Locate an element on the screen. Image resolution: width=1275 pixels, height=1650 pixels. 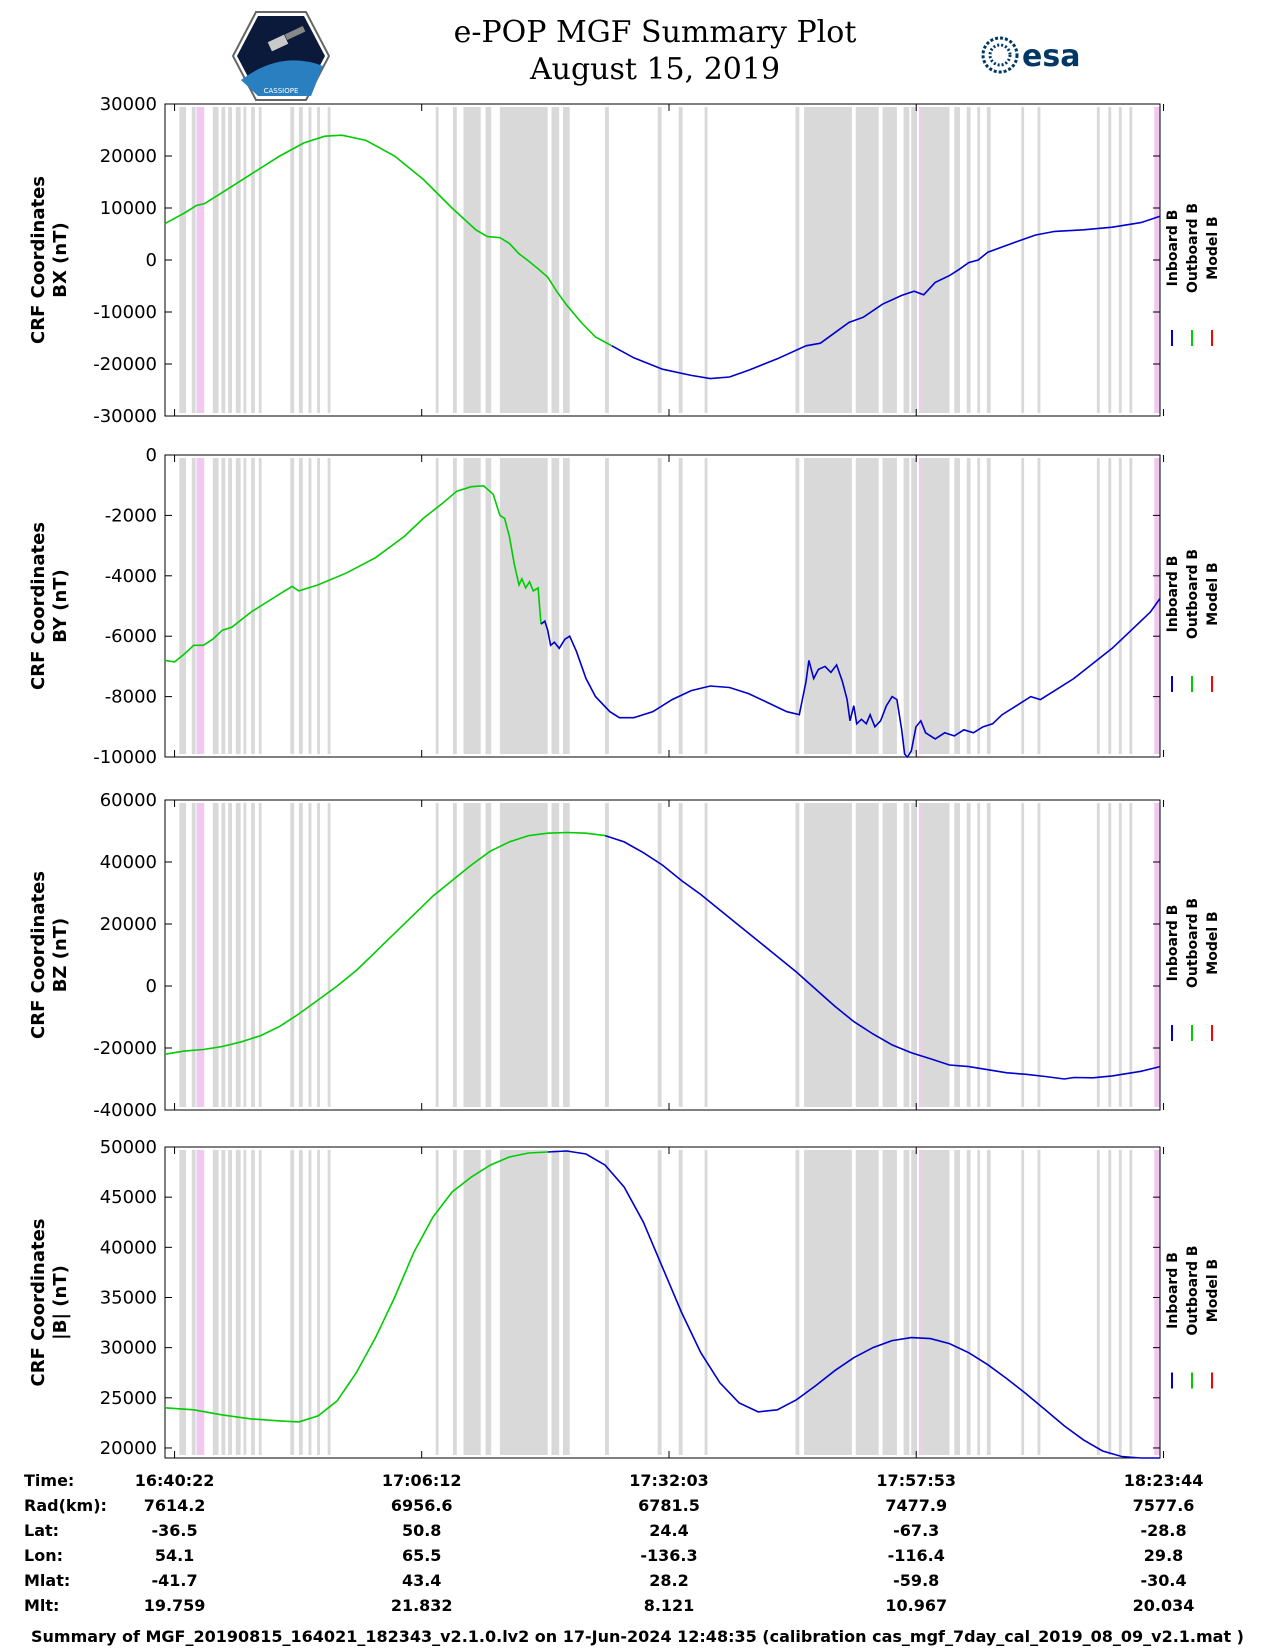
ephemeris-value: 16:40:22 is located at coordinates (175, 1480).